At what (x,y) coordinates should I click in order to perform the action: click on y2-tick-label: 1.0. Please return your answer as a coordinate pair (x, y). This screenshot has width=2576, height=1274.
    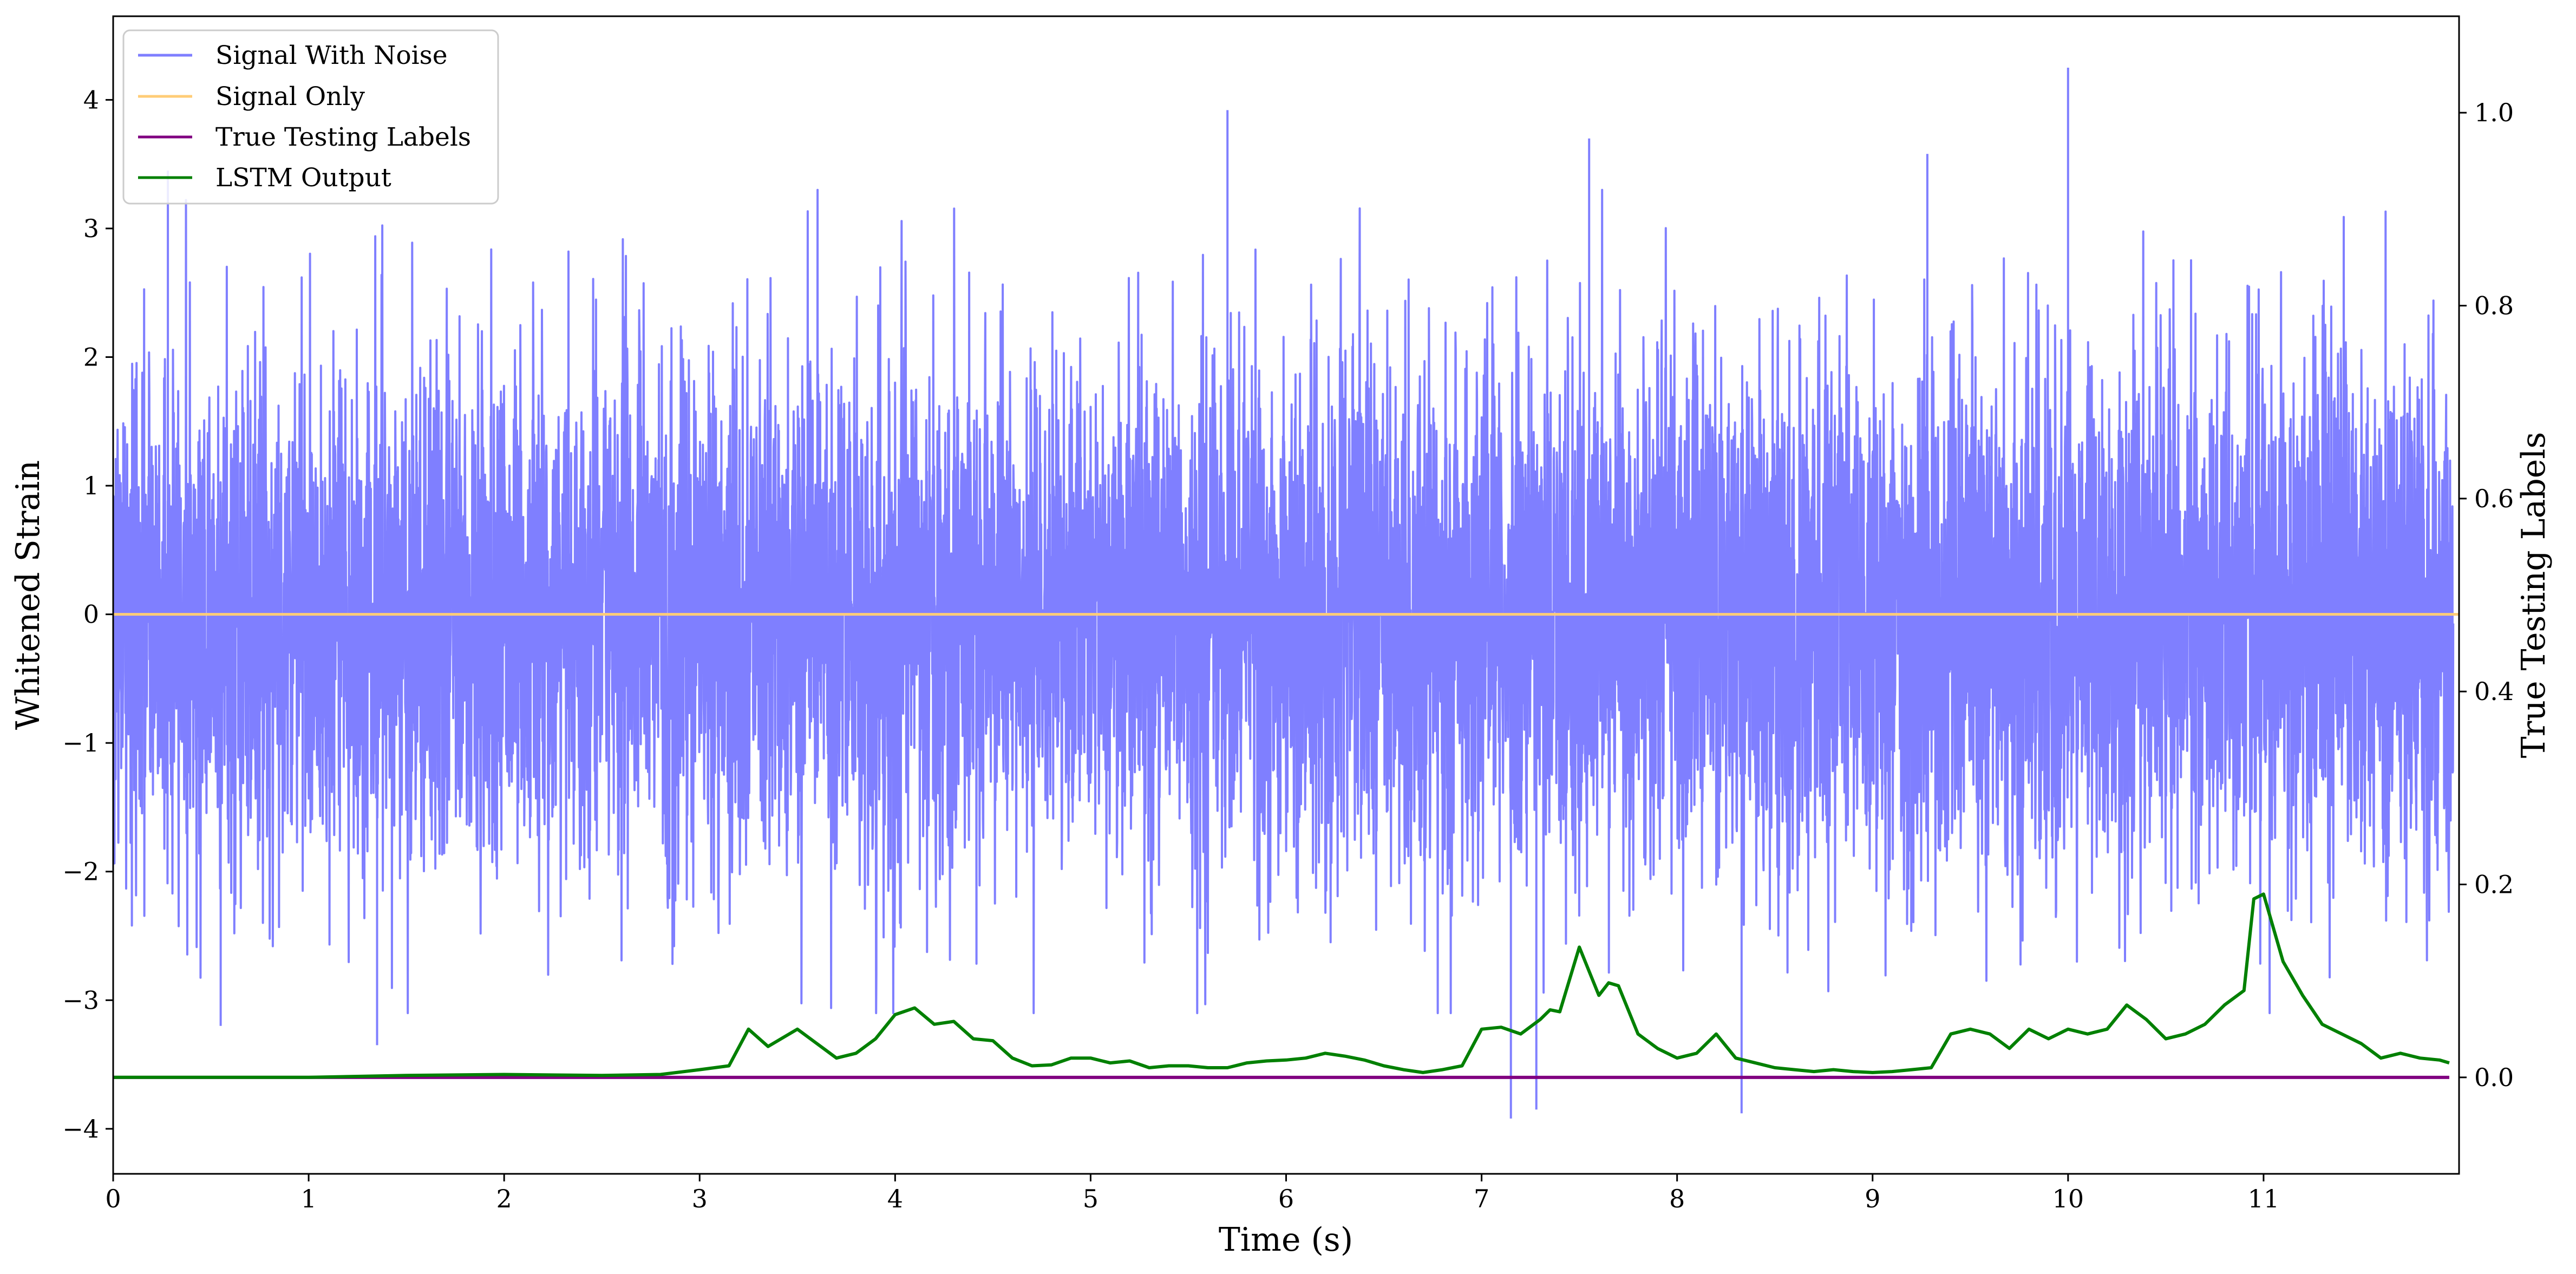
    Looking at the image, I should click on (2494, 112).